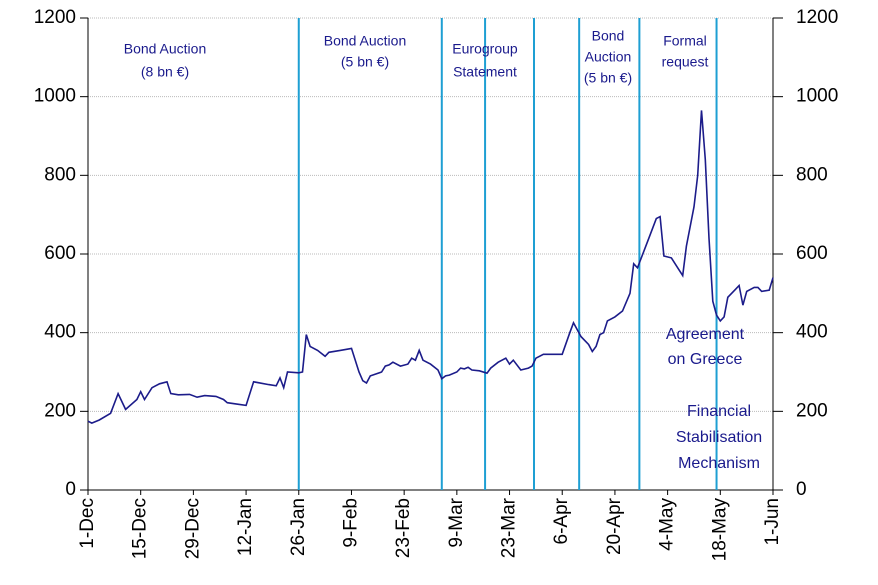 The width and height of the screenshot is (878, 585). Describe the element at coordinates (192, 528) in the screenshot. I see `x-tick-label: 29-Dec` at that location.